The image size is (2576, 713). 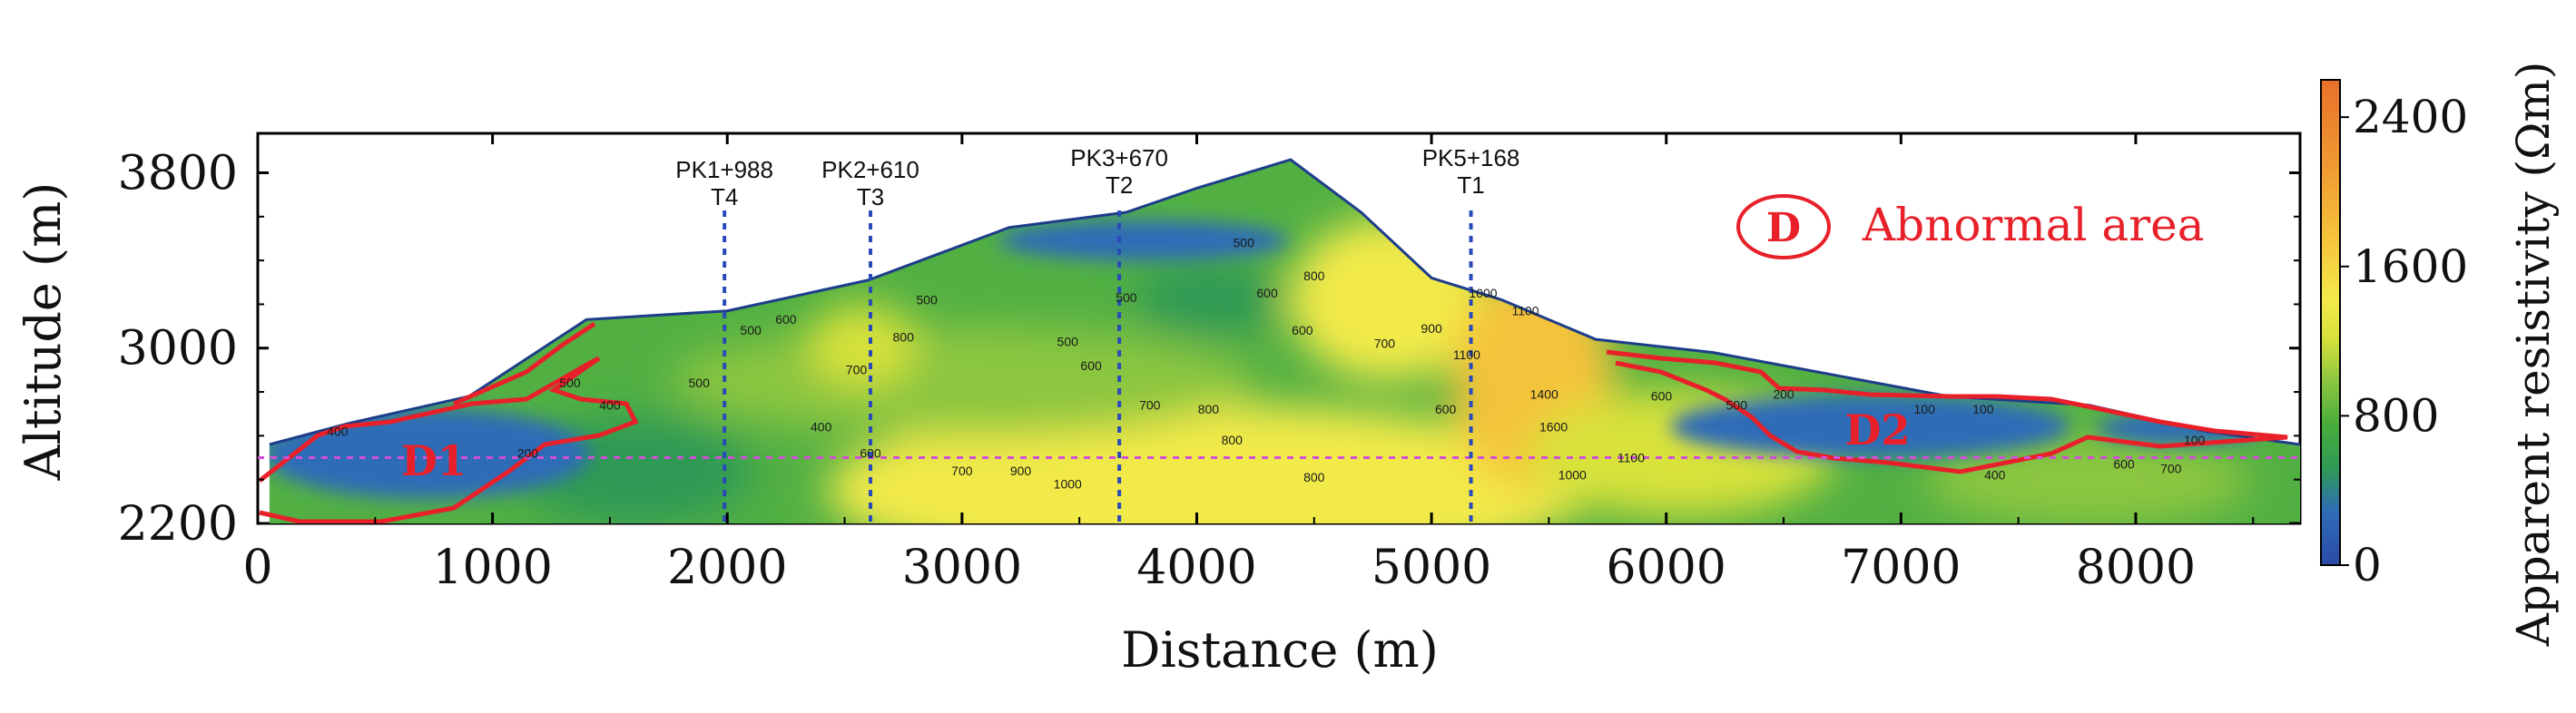 I want to click on zone-high-west, so click(x=862, y=345).